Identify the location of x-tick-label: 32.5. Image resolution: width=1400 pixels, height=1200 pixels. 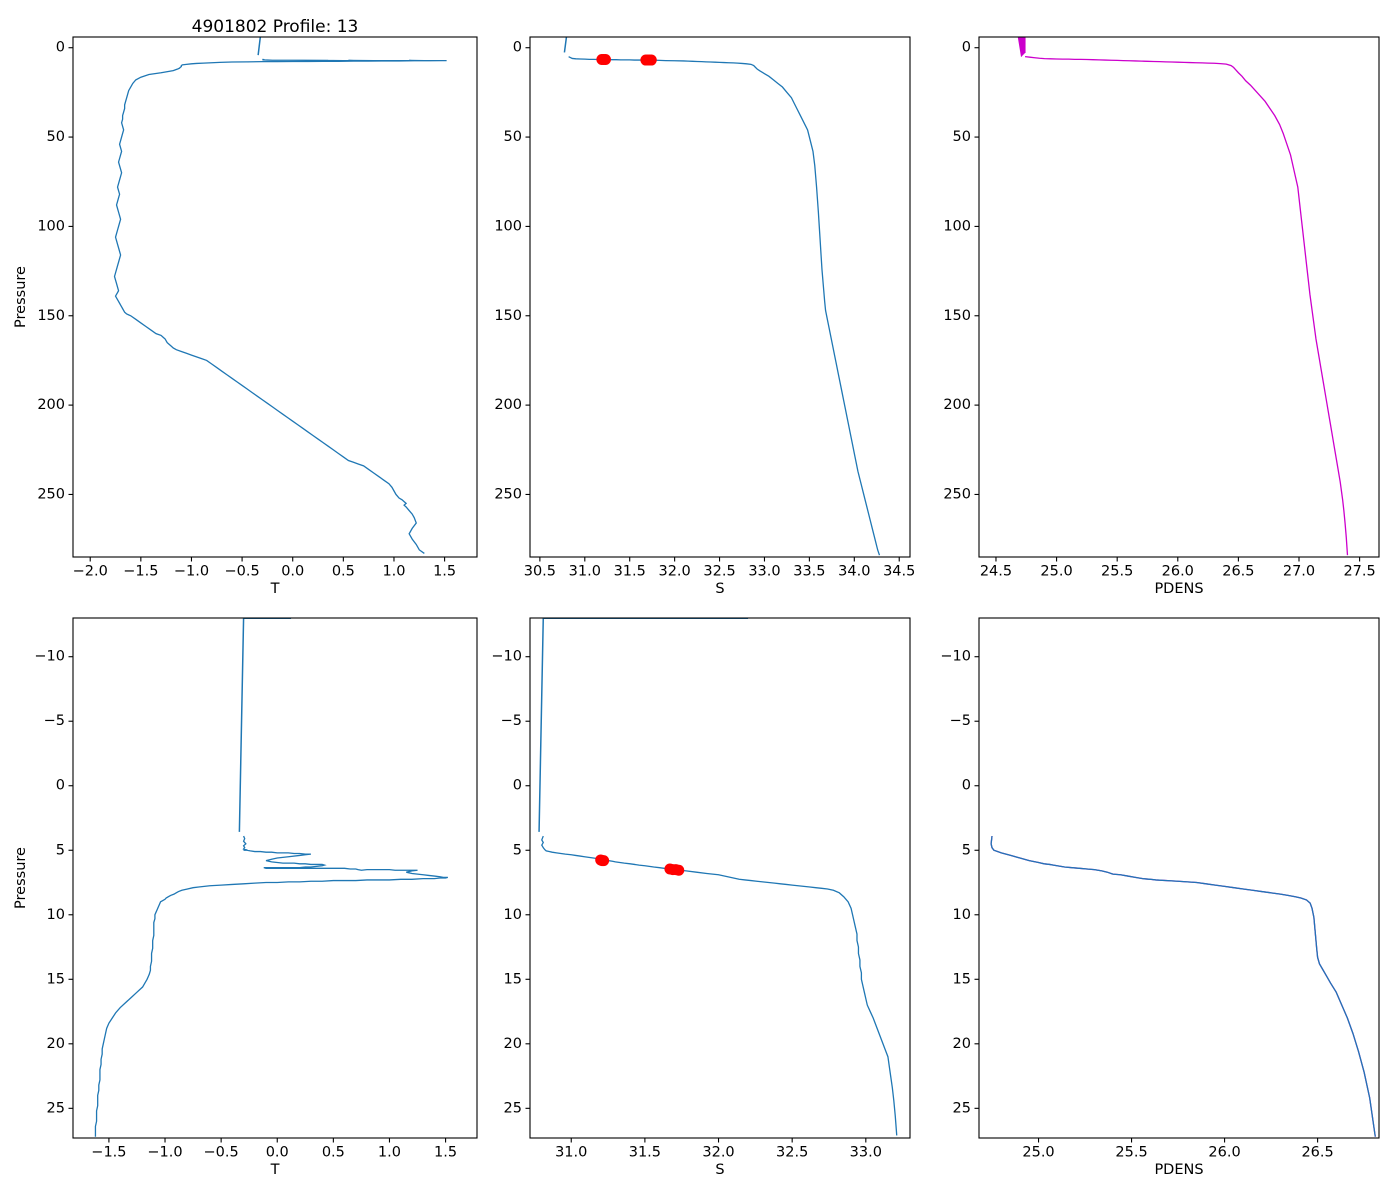
(792, 1153).